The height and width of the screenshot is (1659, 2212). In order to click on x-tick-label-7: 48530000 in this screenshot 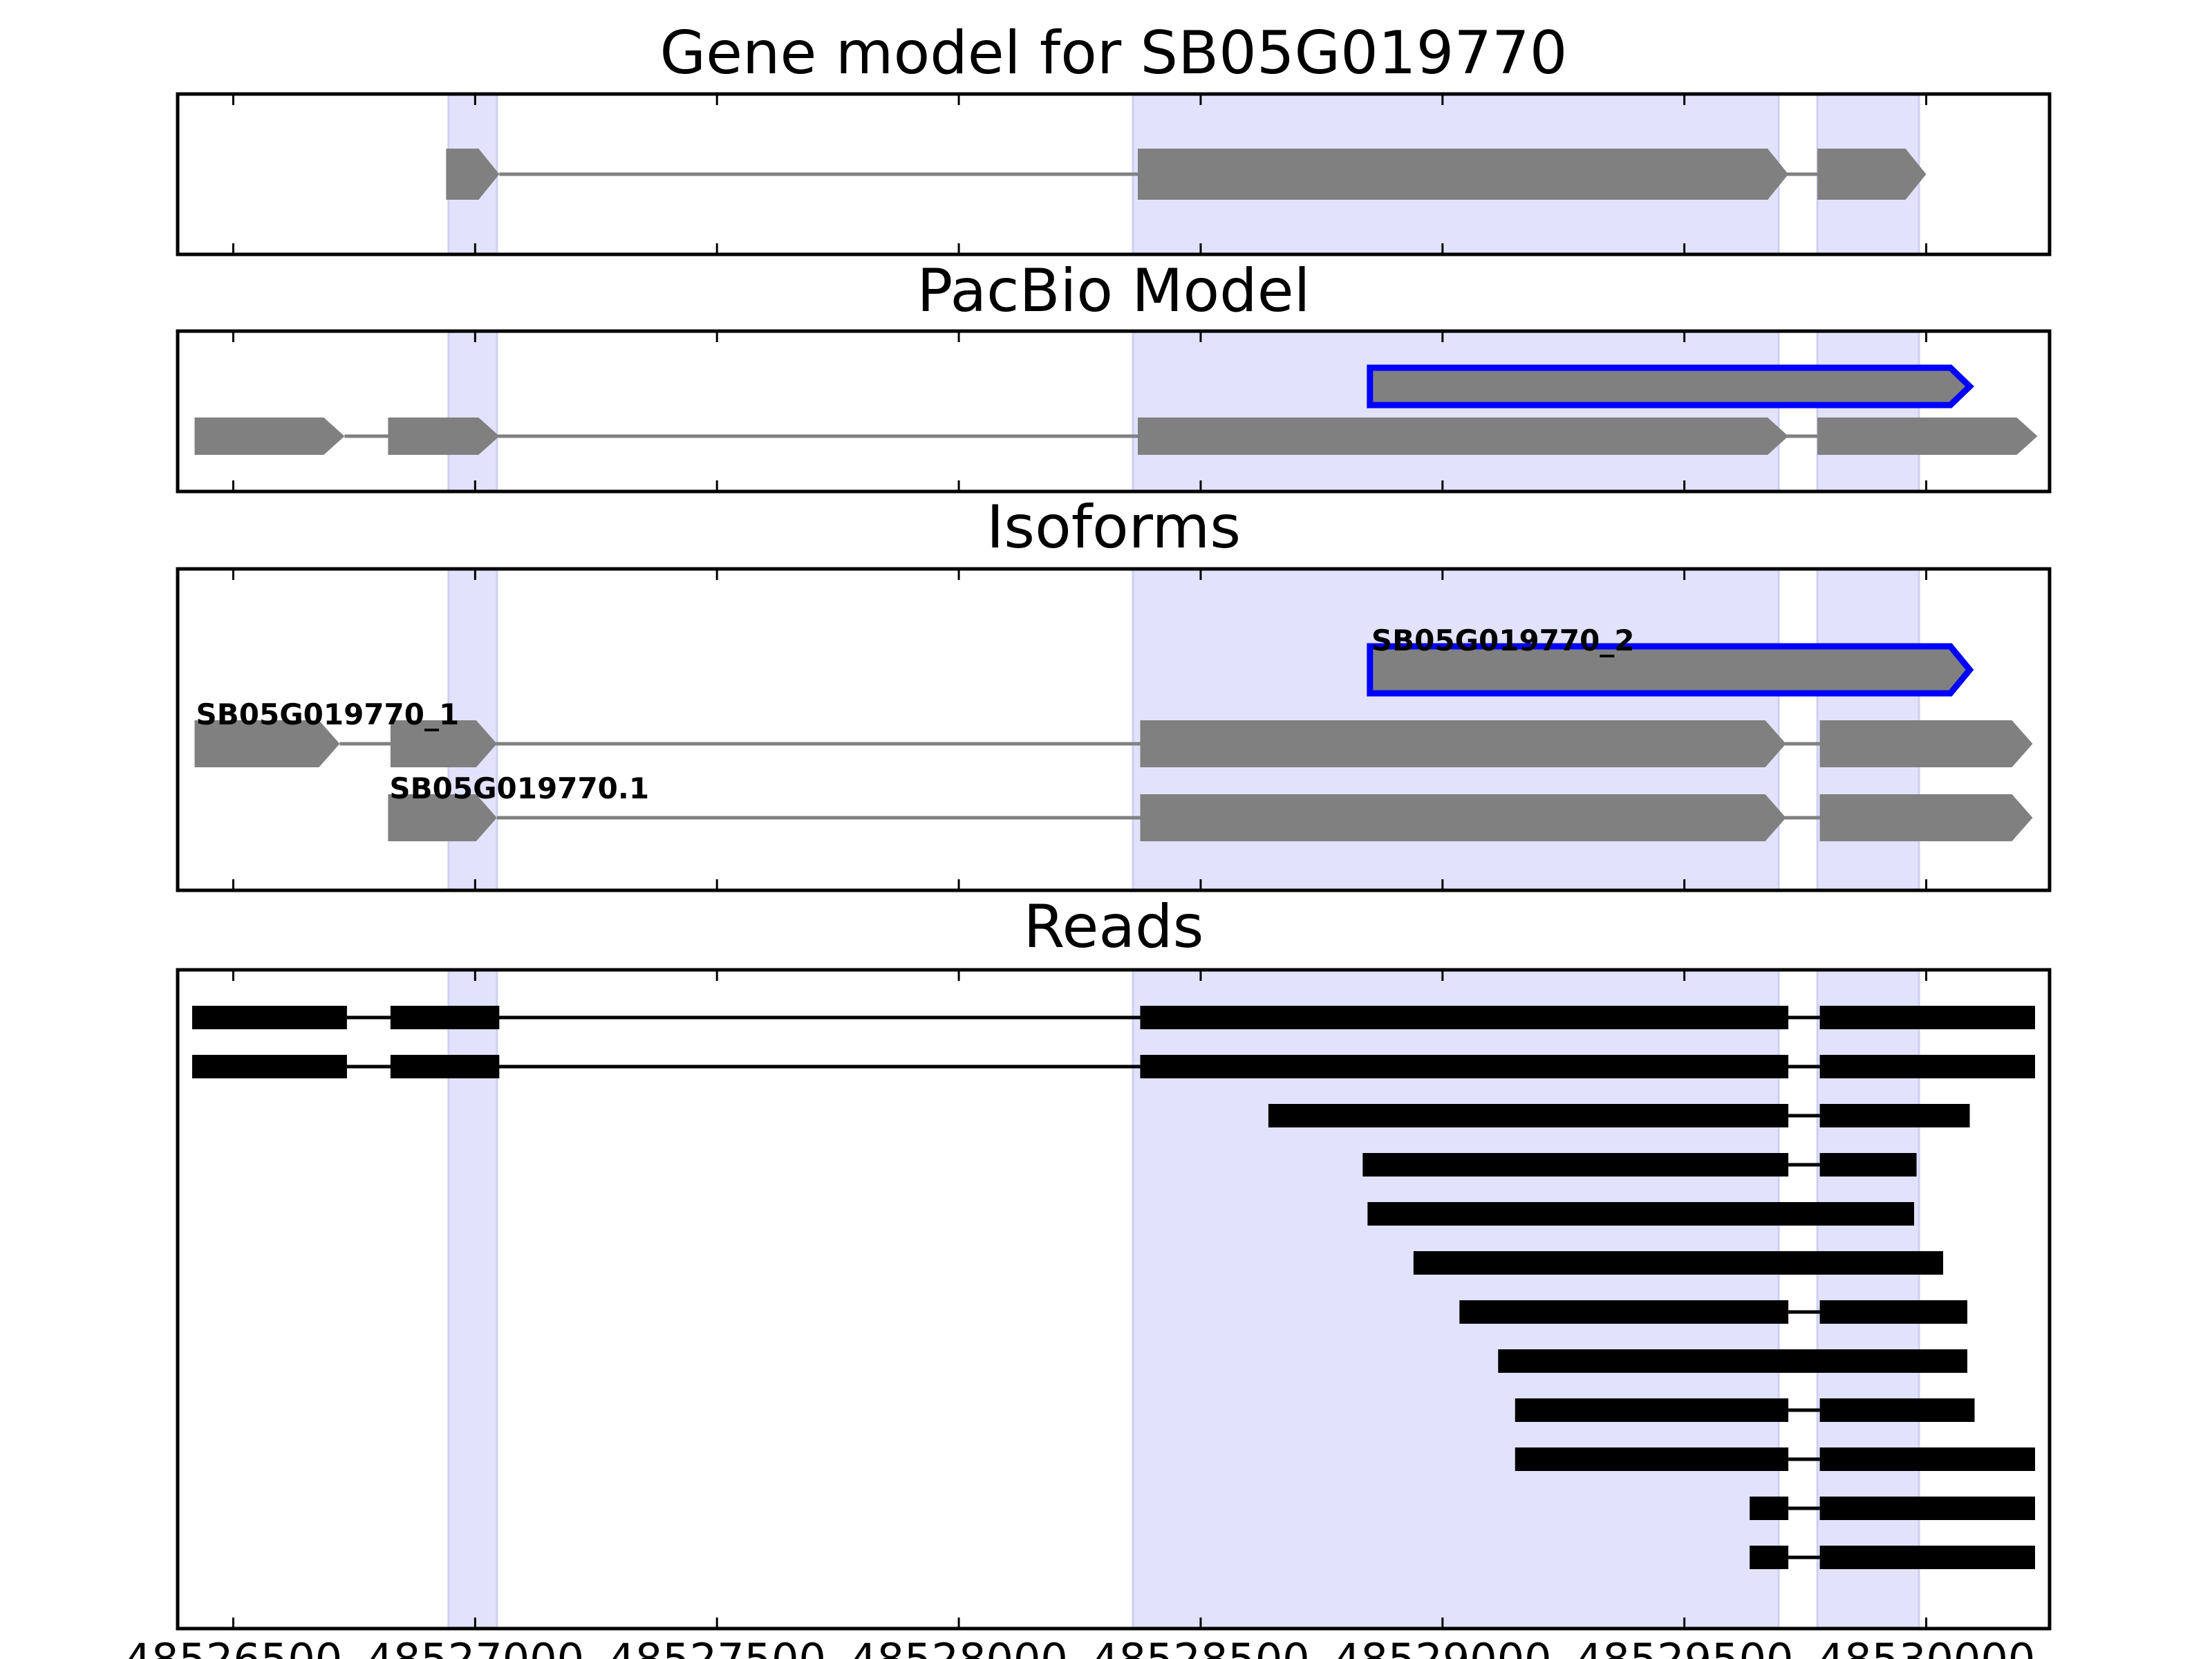, I will do `click(1926, 1647)`.